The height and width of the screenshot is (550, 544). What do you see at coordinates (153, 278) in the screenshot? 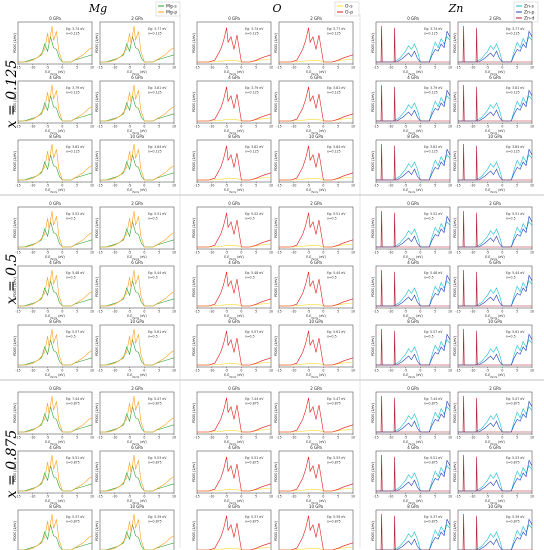
I see `x-annotation: x=0.5` at bounding box center [153, 278].